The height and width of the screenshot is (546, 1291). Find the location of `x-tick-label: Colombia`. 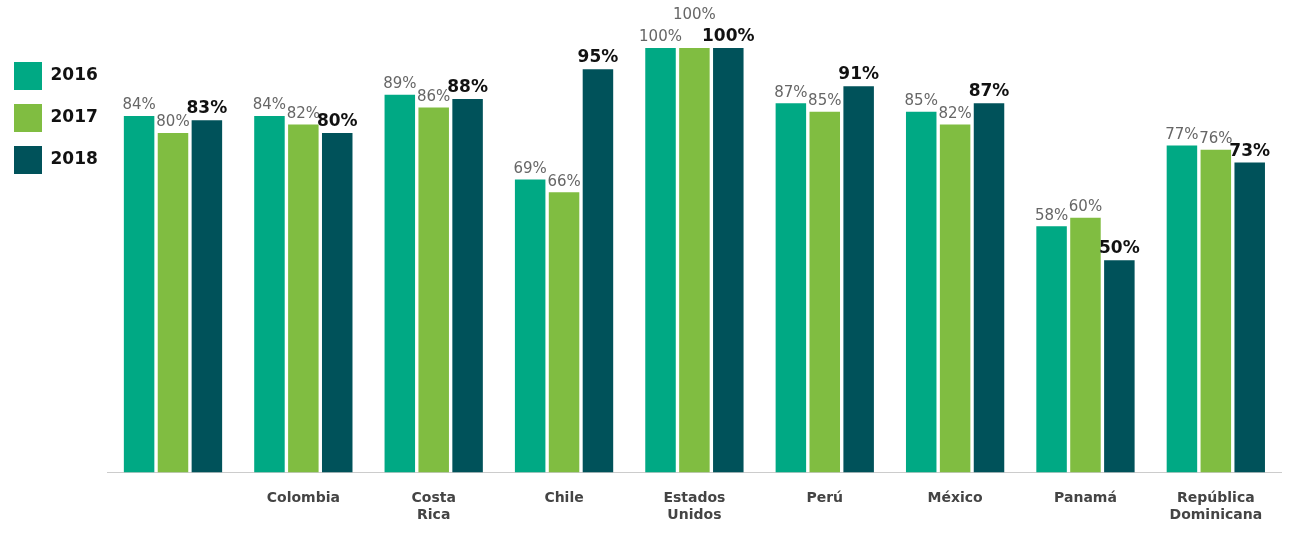

x-tick-label: Colombia is located at coordinates (303, 497).